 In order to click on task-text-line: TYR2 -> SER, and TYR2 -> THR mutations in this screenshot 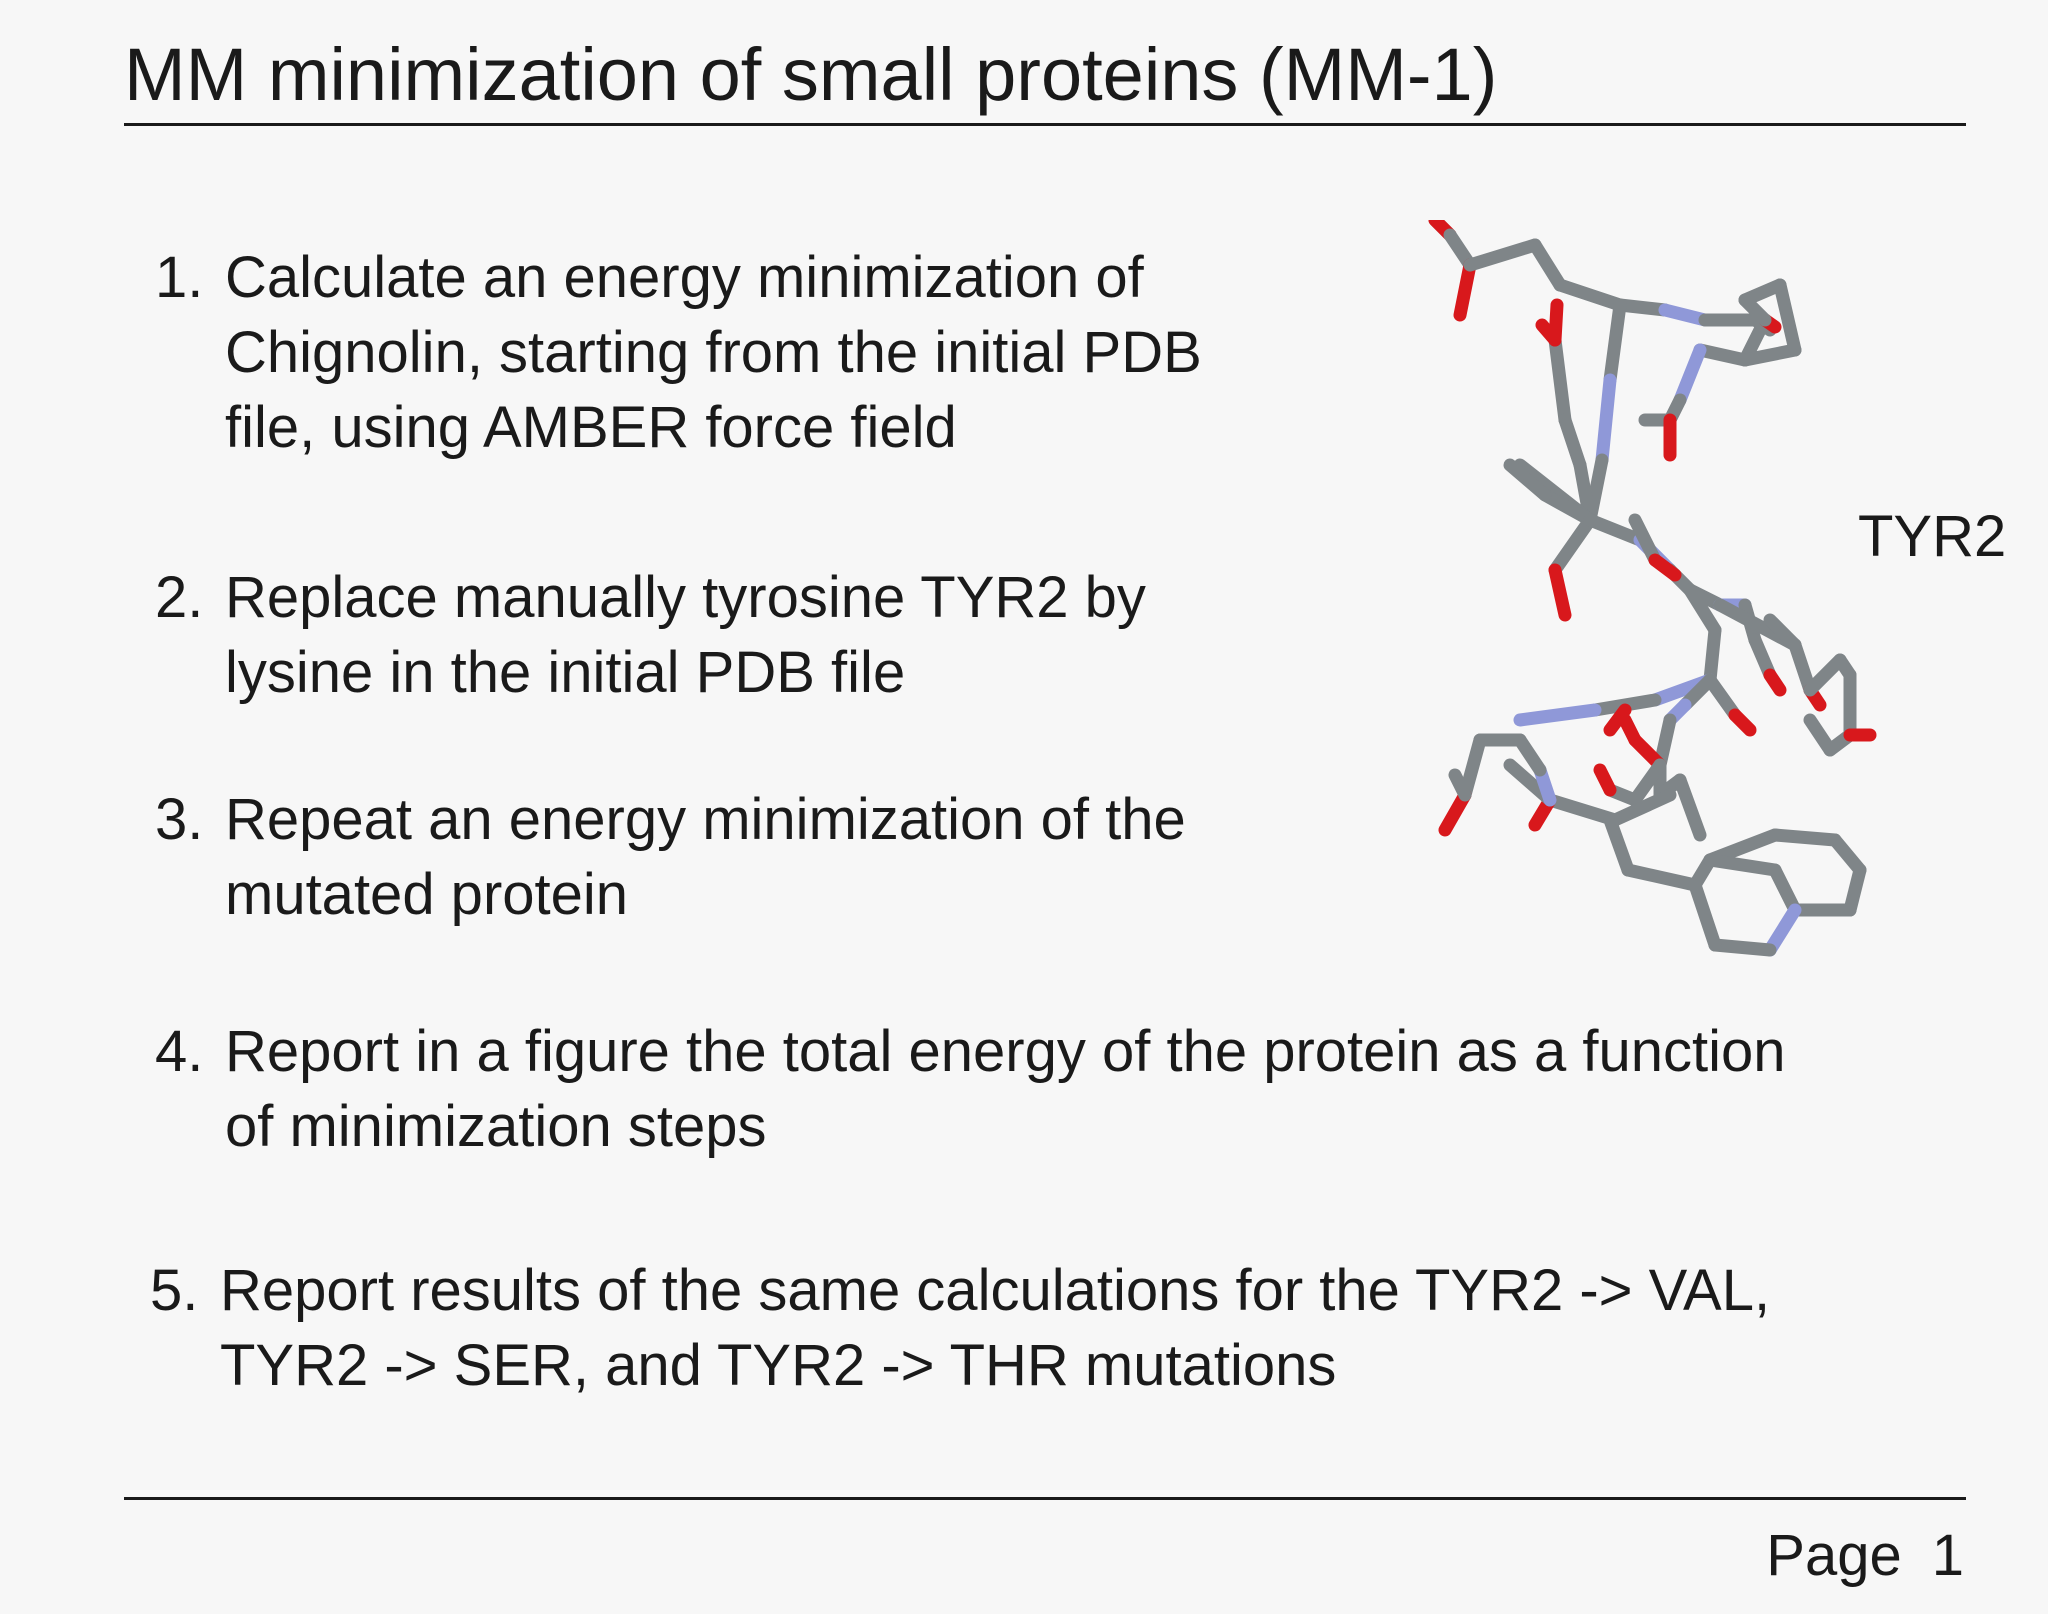, I will do `click(778, 1365)`.